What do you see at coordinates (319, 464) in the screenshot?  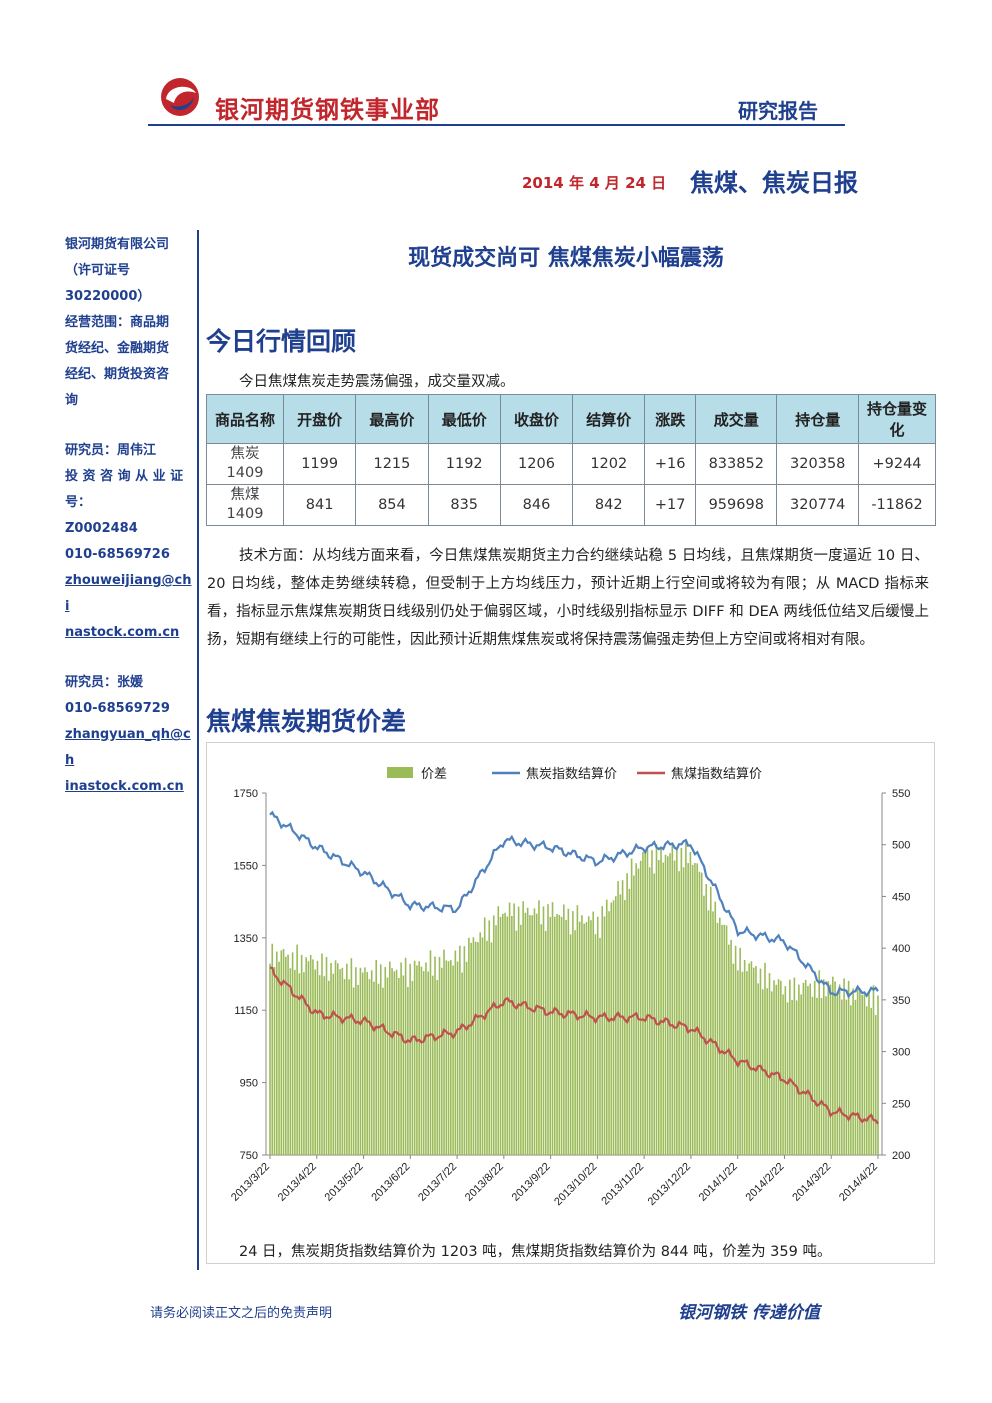 I see `table-cell: 1199` at bounding box center [319, 464].